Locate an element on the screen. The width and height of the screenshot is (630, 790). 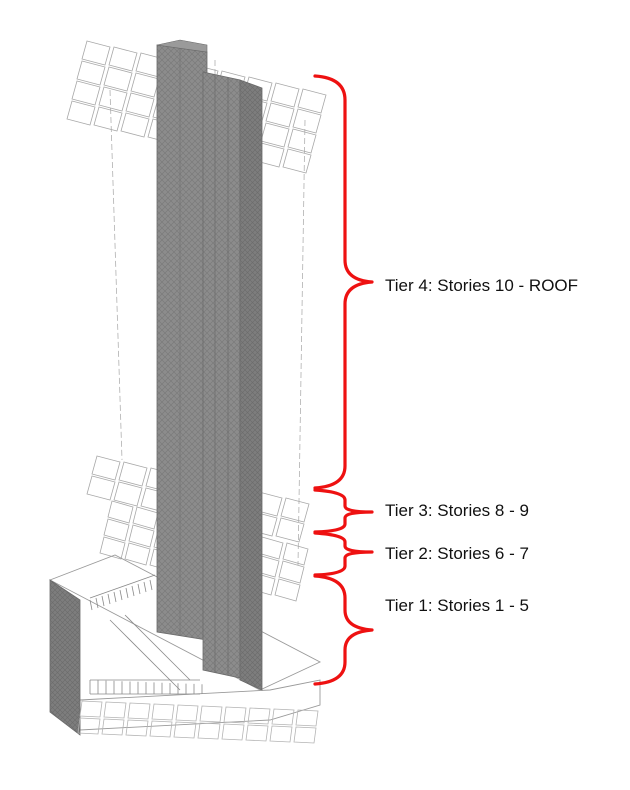
tier3-label: Tier 3: Stories 8 - 9 is located at coordinates (457, 510).